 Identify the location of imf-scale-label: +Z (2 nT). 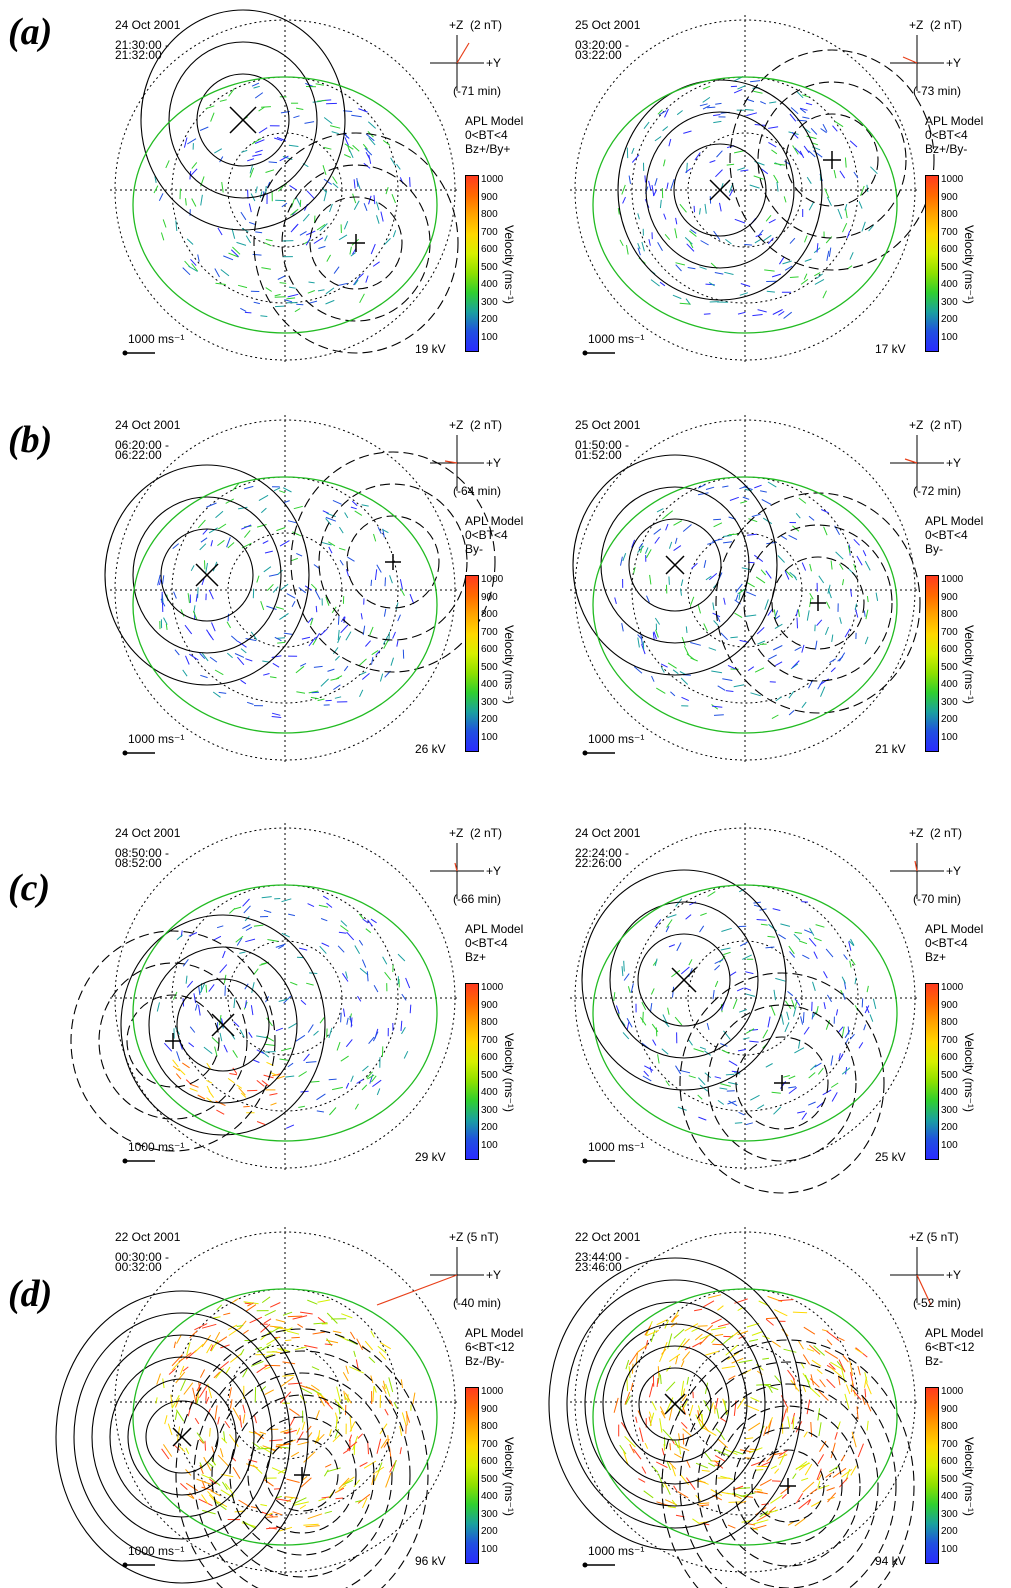
(936, 833).